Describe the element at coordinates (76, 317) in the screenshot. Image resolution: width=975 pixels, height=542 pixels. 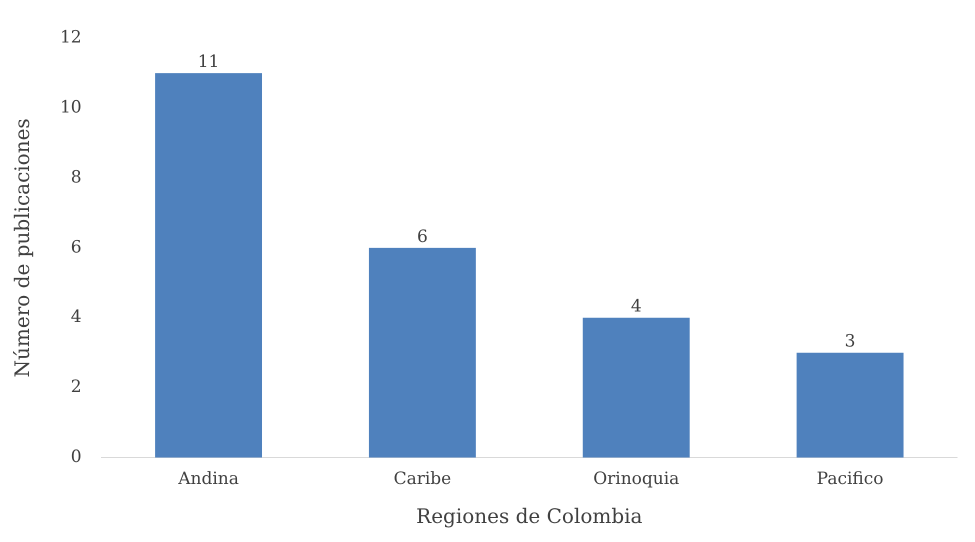
I see `y-tick-label: 4` at that location.